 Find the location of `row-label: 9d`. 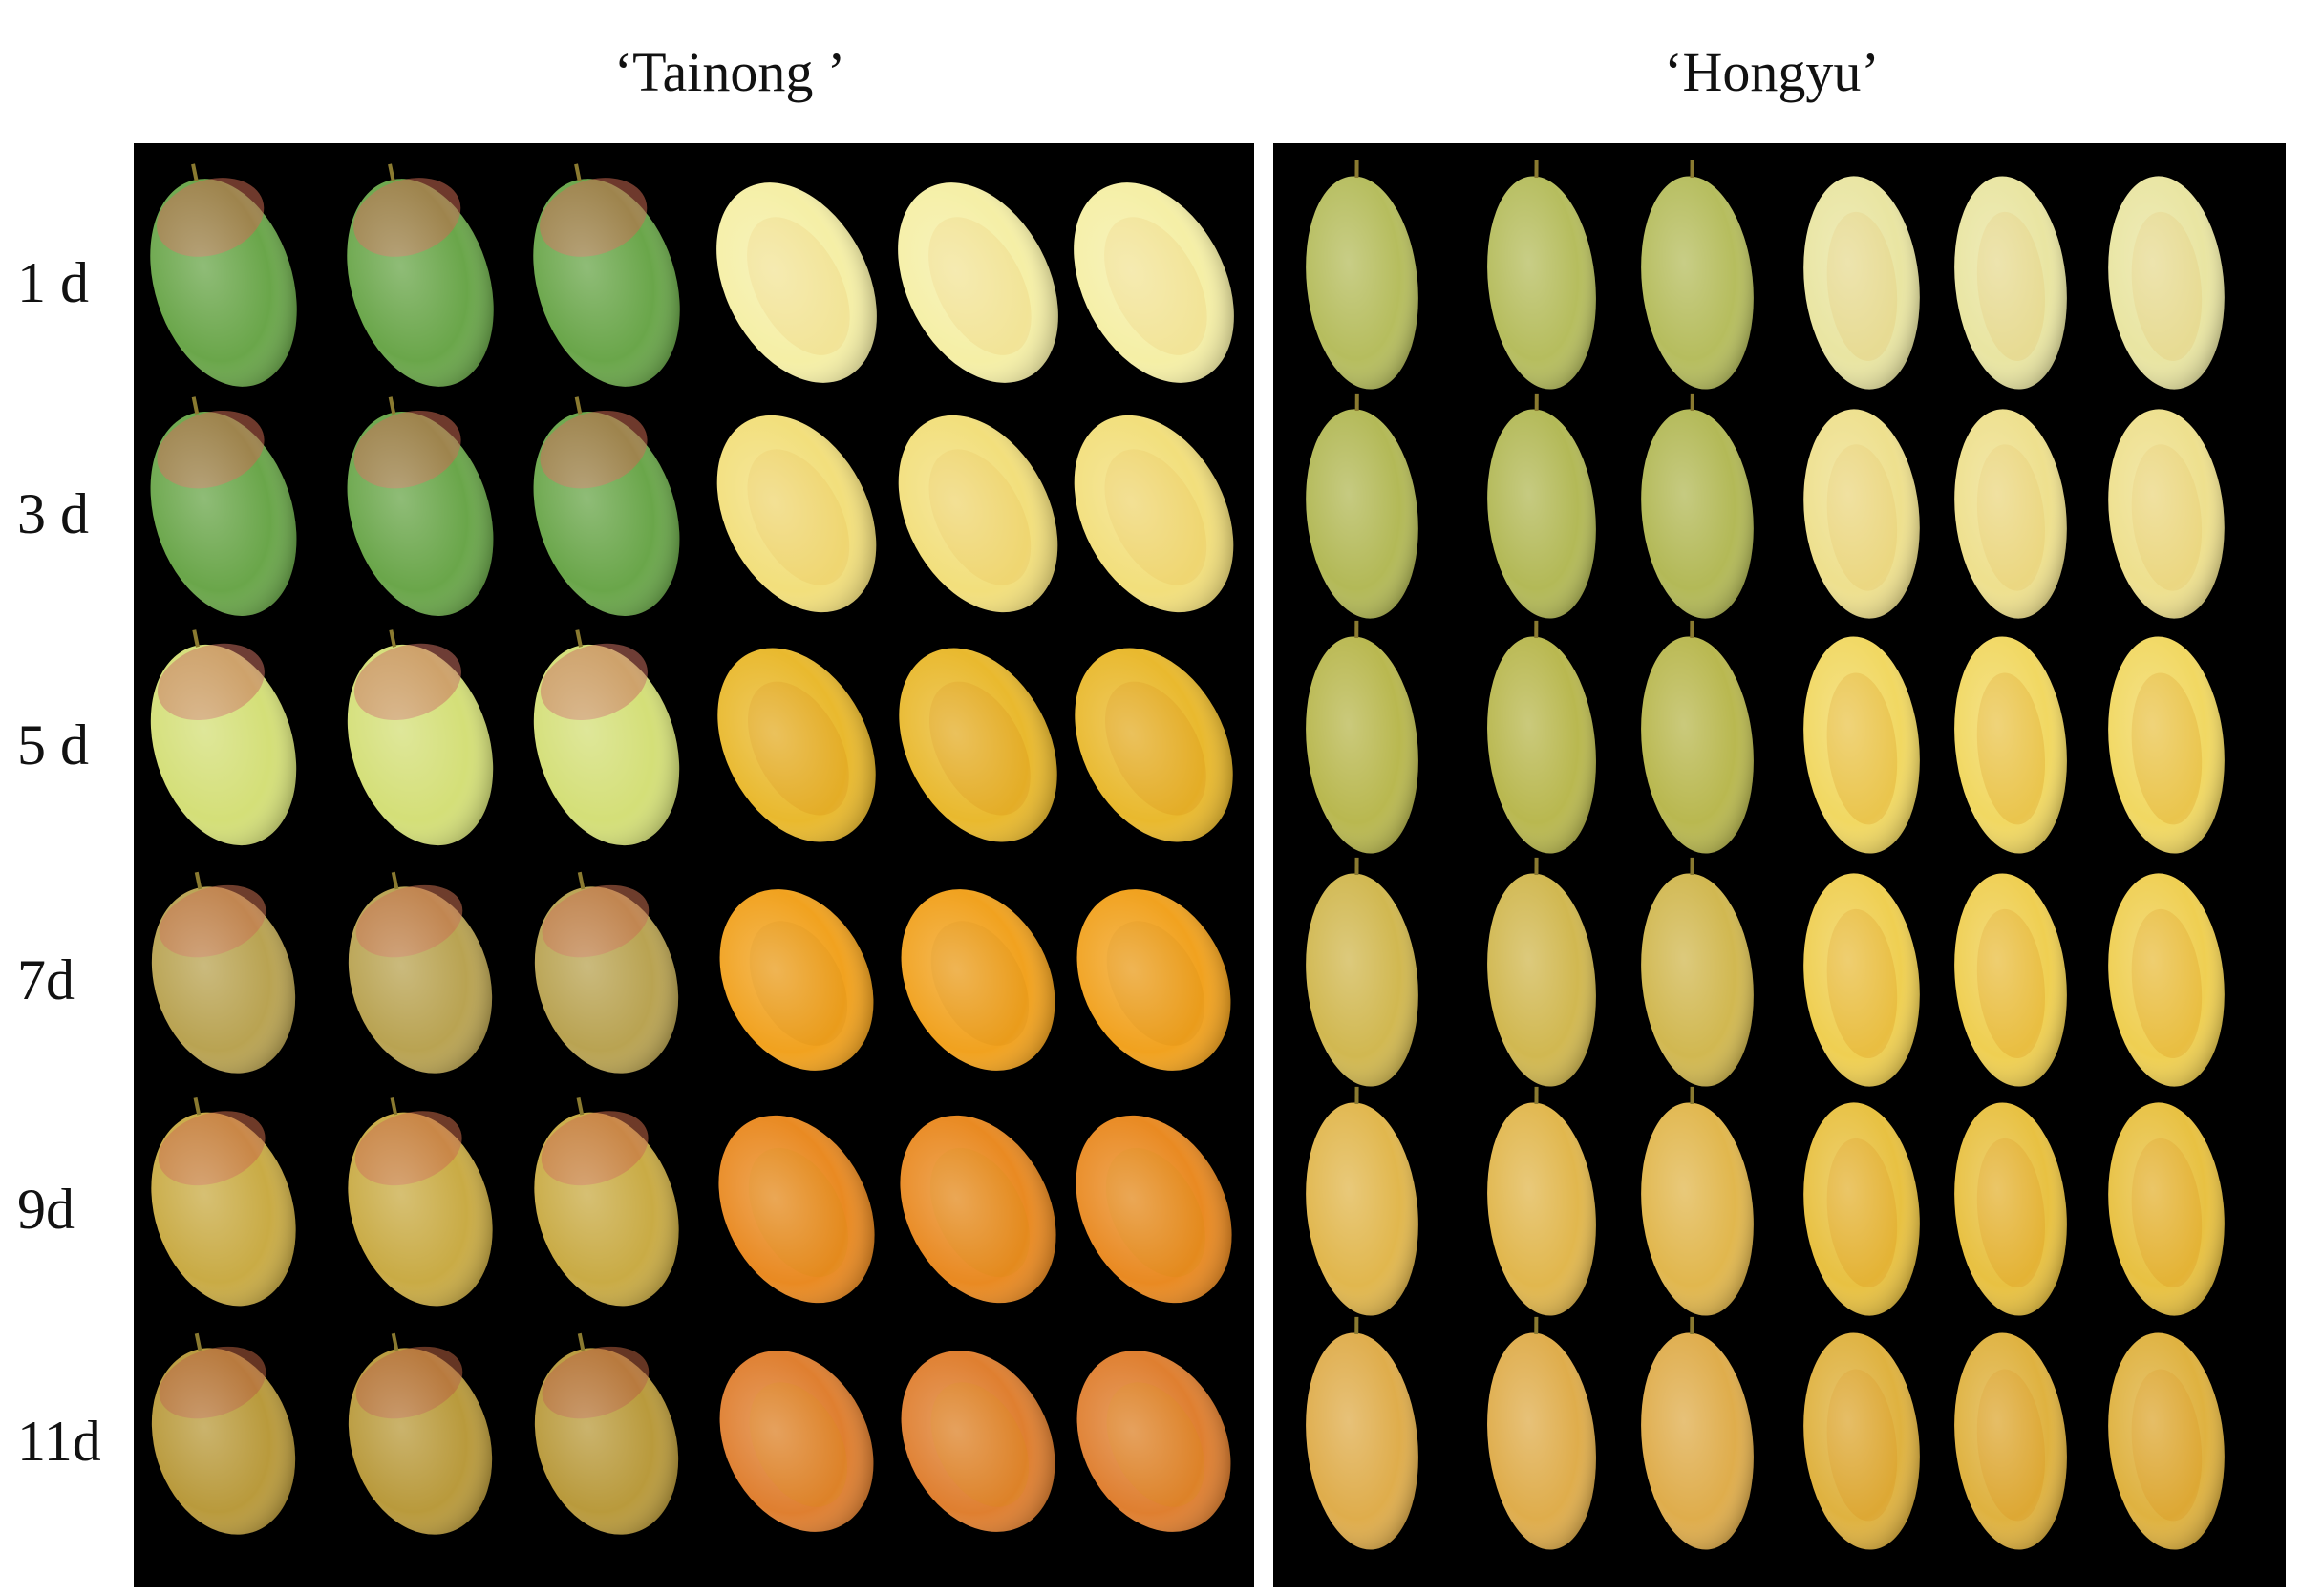

row-label: 9d is located at coordinates (46, 1209).